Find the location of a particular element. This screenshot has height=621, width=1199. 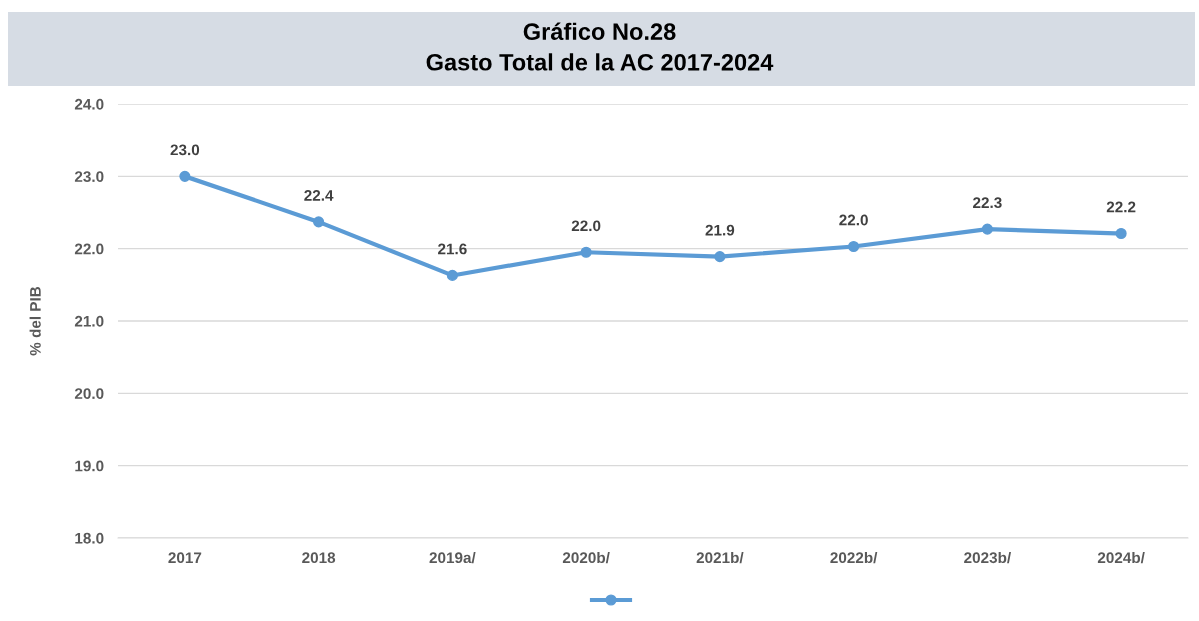

data-label: 21.9 is located at coordinates (720, 230).